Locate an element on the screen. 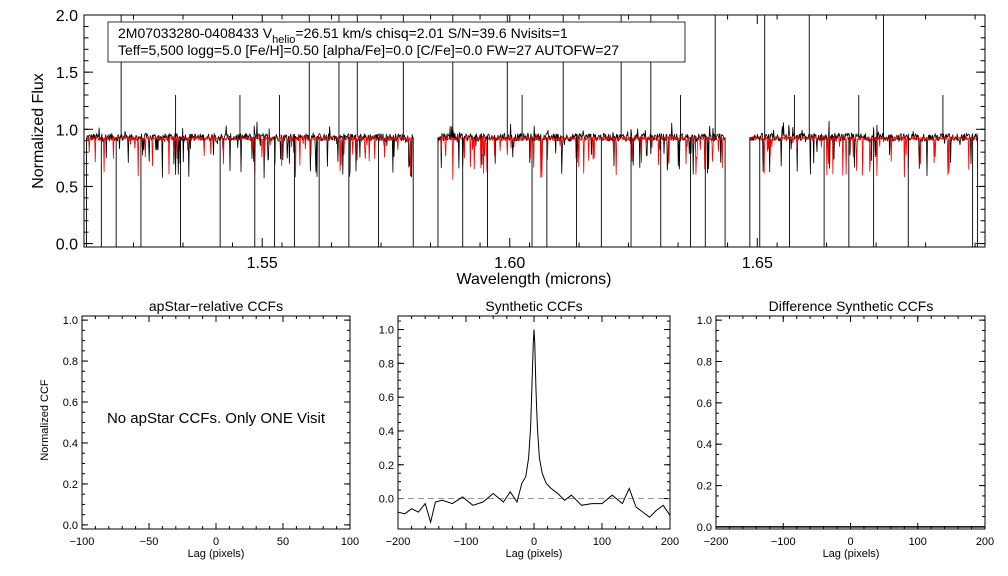 The height and width of the screenshot is (576, 1008). difference-ccf-ytick-label: 0.0 is located at coordinates (704, 528).